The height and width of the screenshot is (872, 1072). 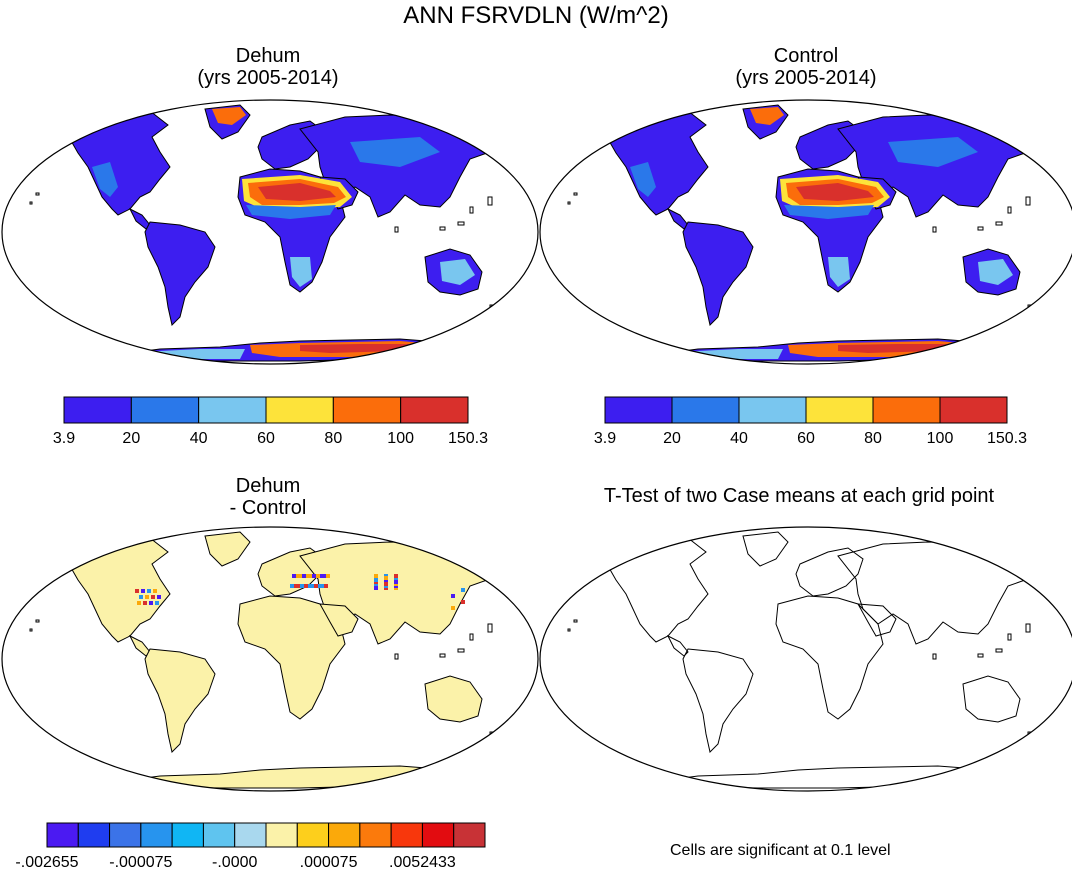 What do you see at coordinates (235, 862) in the screenshot?
I see `colorbar-label: -.0000` at bounding box center [235, 862].